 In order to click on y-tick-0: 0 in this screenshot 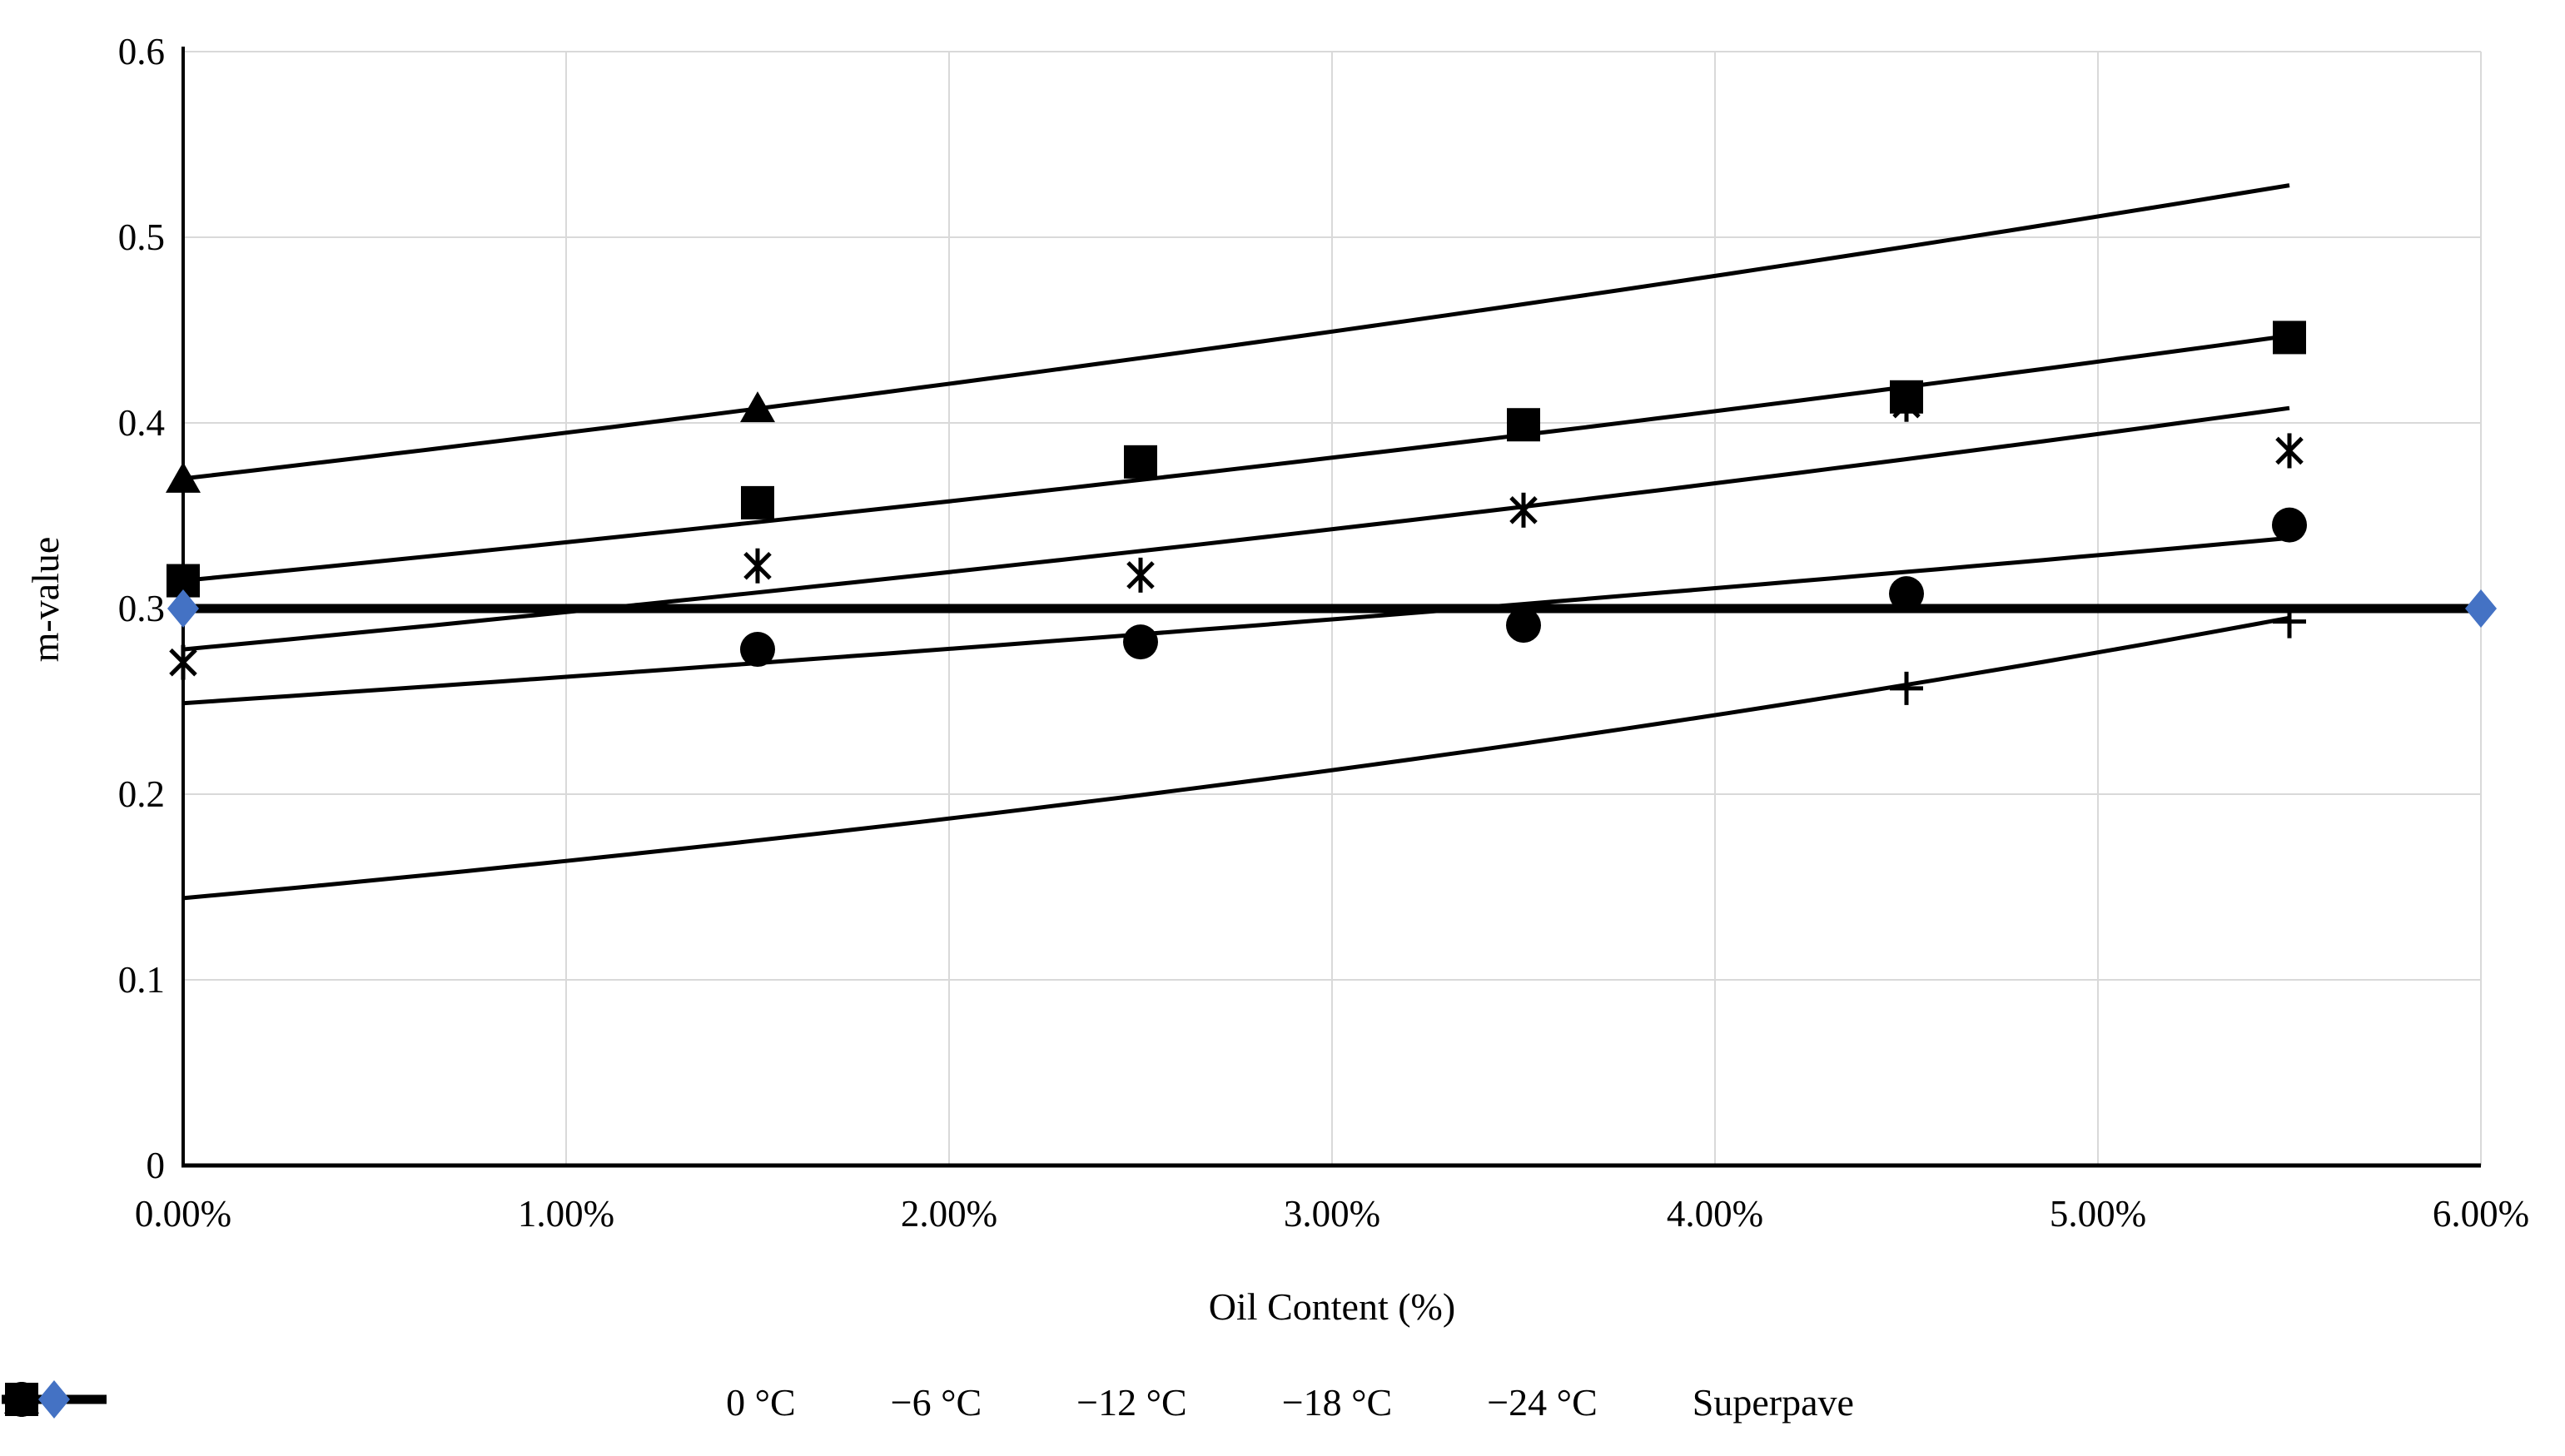, I will do `click(156, 1165)`.